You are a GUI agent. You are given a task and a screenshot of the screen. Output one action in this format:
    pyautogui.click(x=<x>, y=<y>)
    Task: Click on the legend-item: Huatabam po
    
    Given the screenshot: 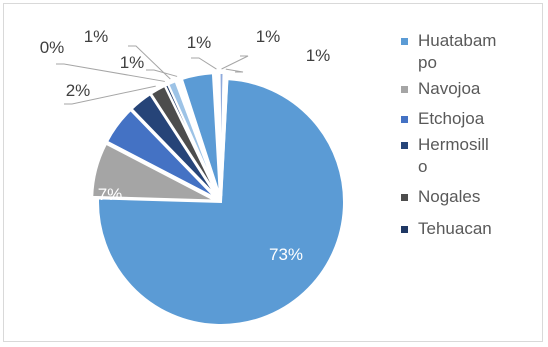 What is the action you would take?
    pyautogui.click(x=468, y=52)
    